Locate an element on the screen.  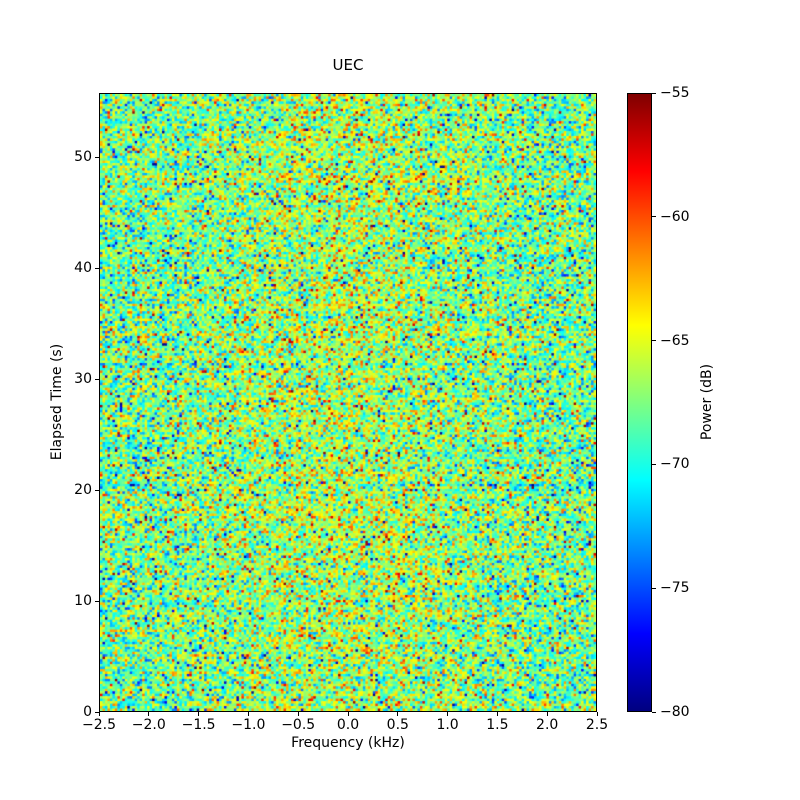
x-tick-label: −0.5 is located at coordinates (298, 725).